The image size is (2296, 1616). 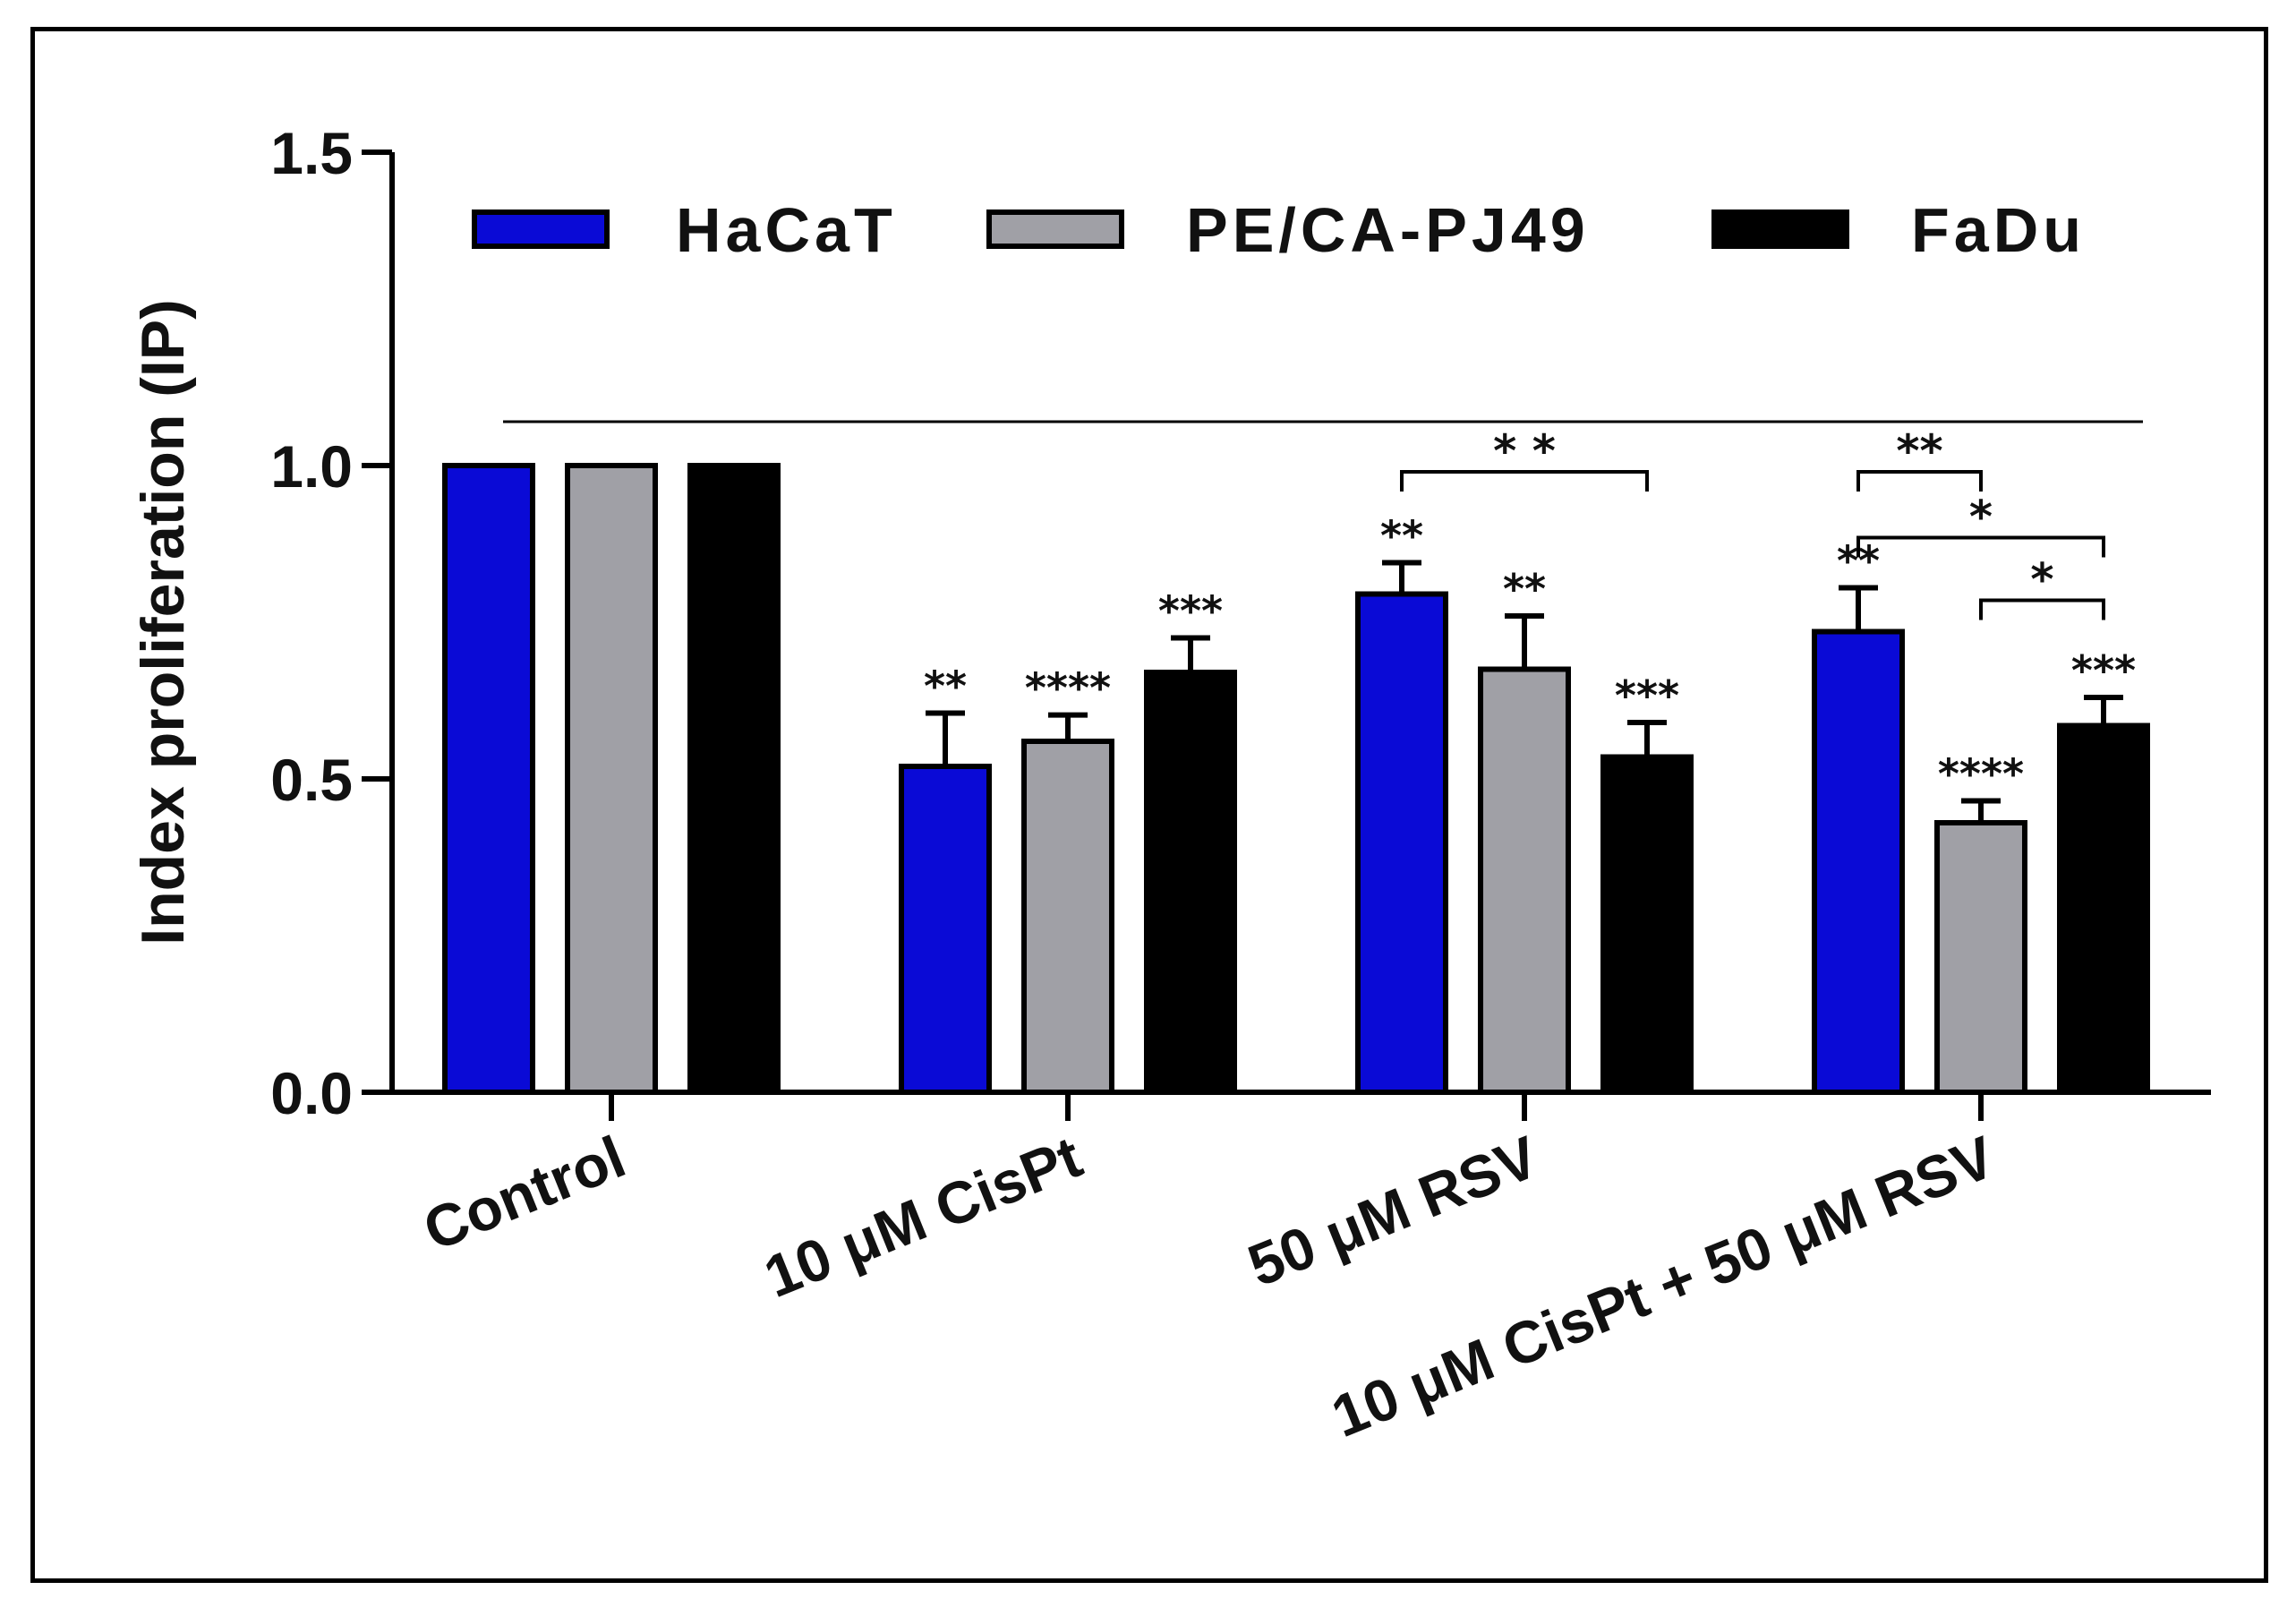 I want to click on y-tick-label: 0.5, so click(x=311, y=780).